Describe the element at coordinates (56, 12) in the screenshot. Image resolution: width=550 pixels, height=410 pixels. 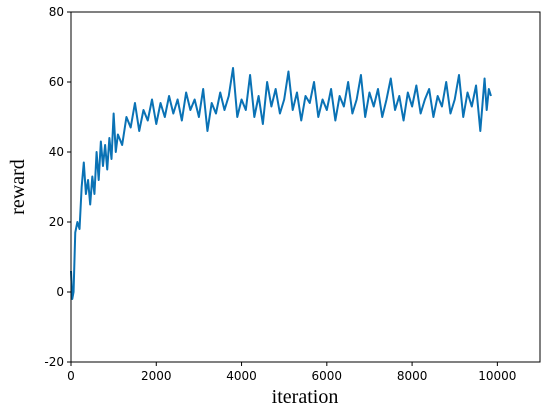
I see `y-tick-label: 80` at that location.